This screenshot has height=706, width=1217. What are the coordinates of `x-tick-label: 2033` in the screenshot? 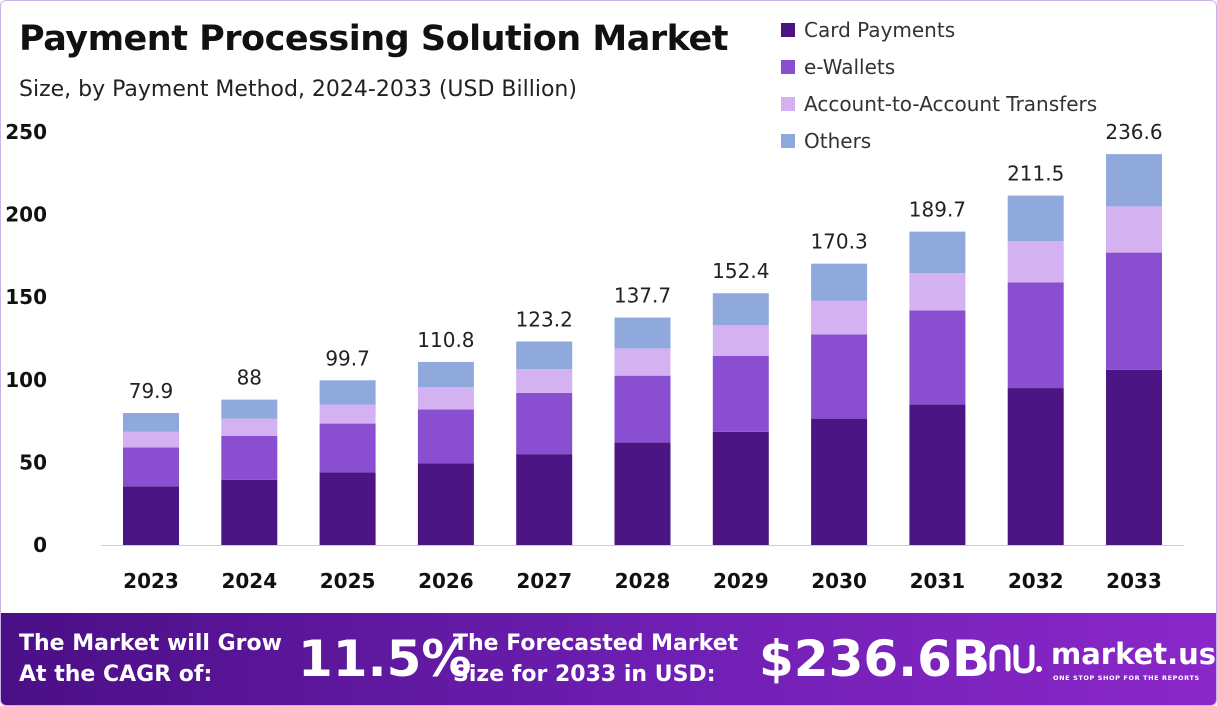 It's located at (1134, 581).